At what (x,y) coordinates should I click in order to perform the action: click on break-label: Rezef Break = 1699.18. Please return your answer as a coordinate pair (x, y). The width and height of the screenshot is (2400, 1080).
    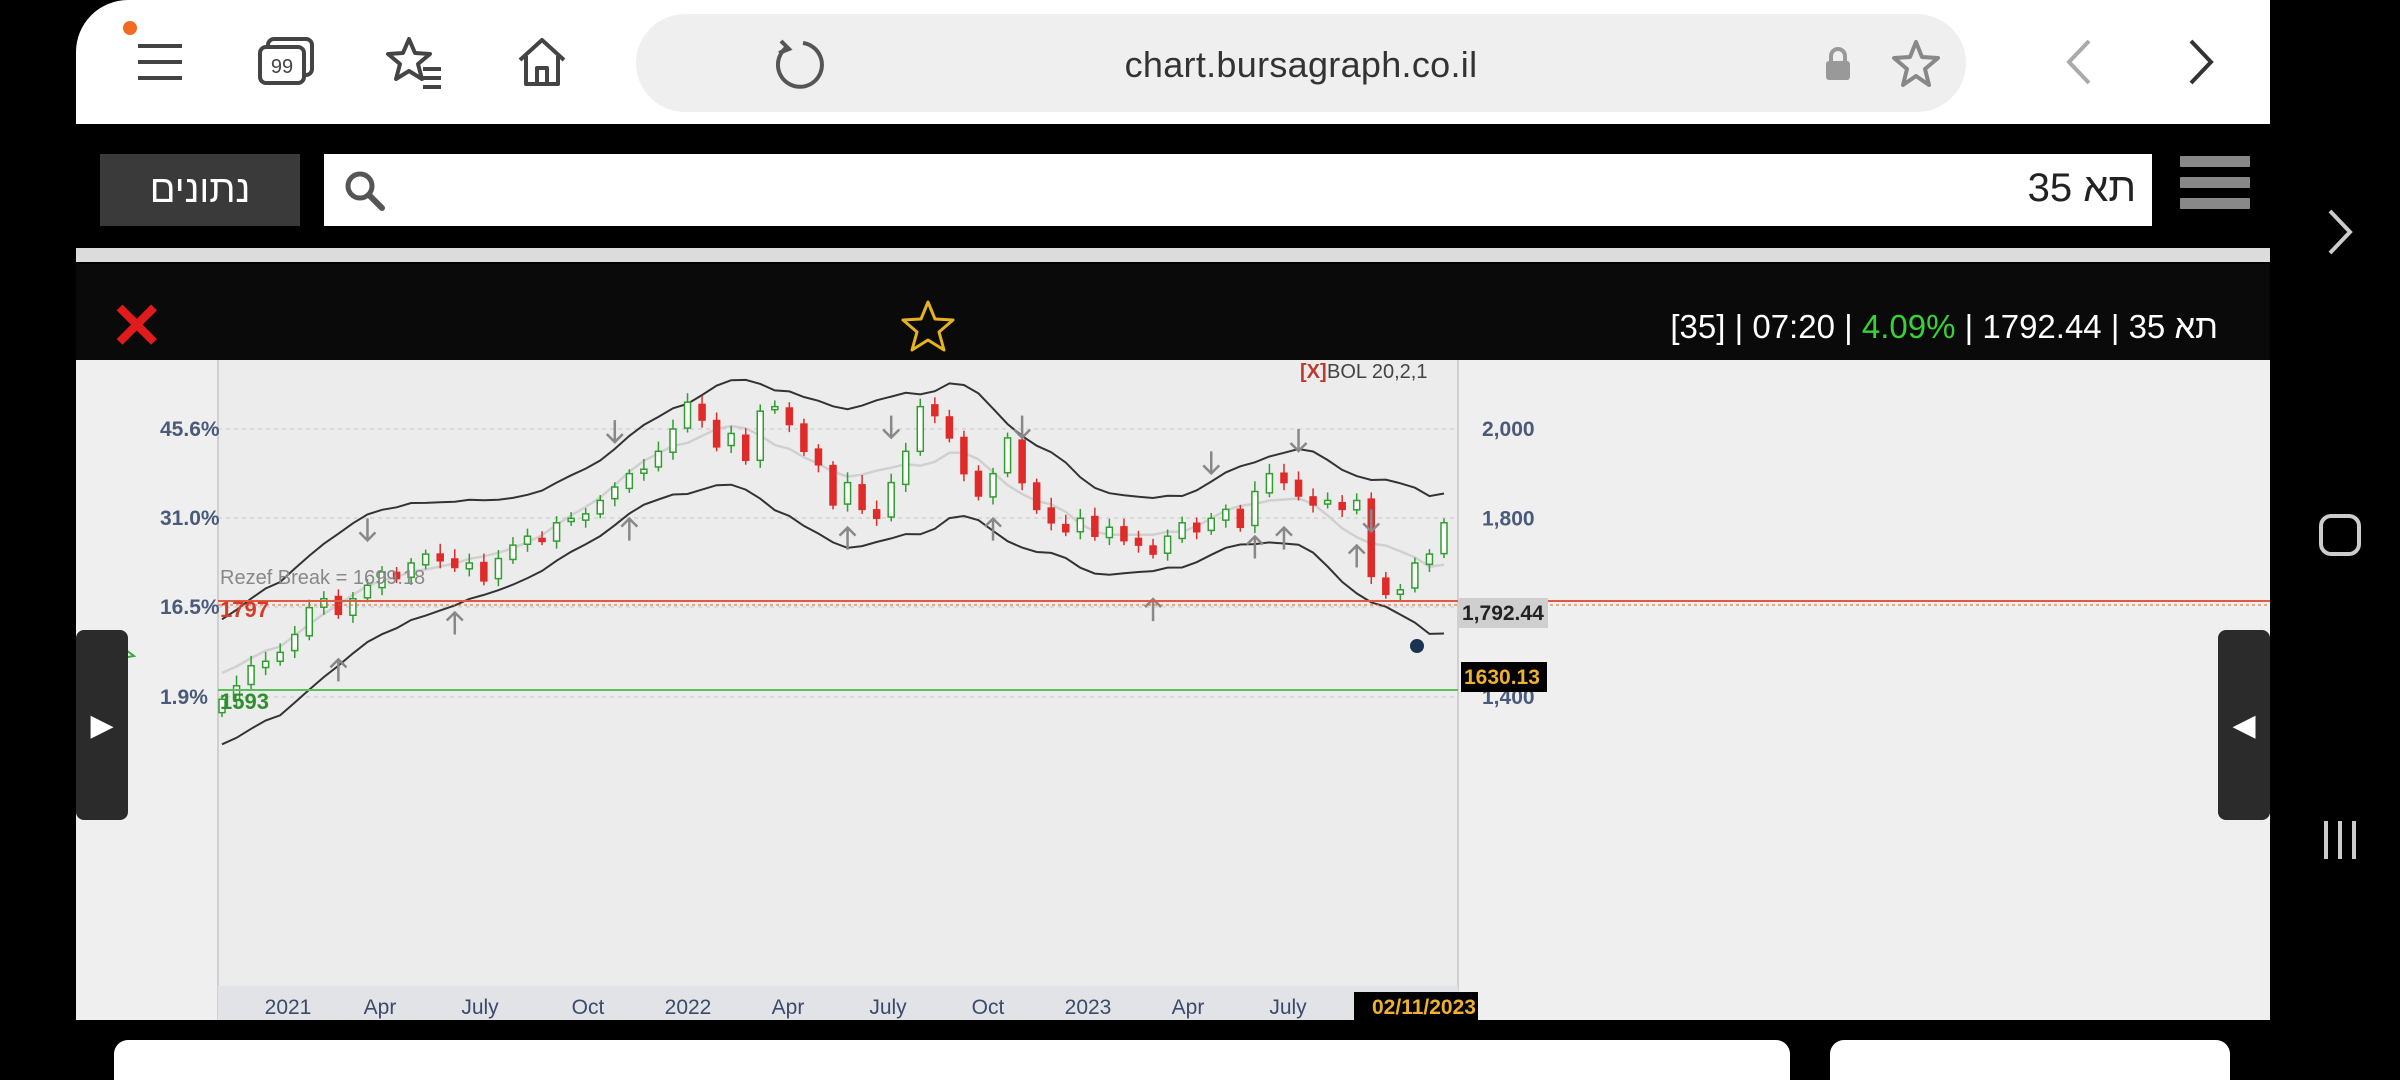
    Looking at the image, I should click on (322, 578).